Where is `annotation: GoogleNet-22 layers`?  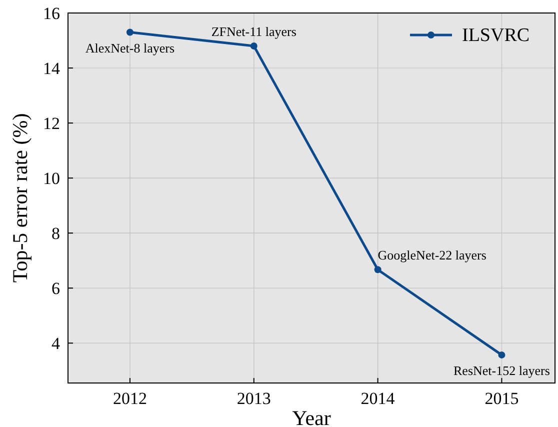 annotation: GoogleNet-22 layers is located at coordinates (432, 255).